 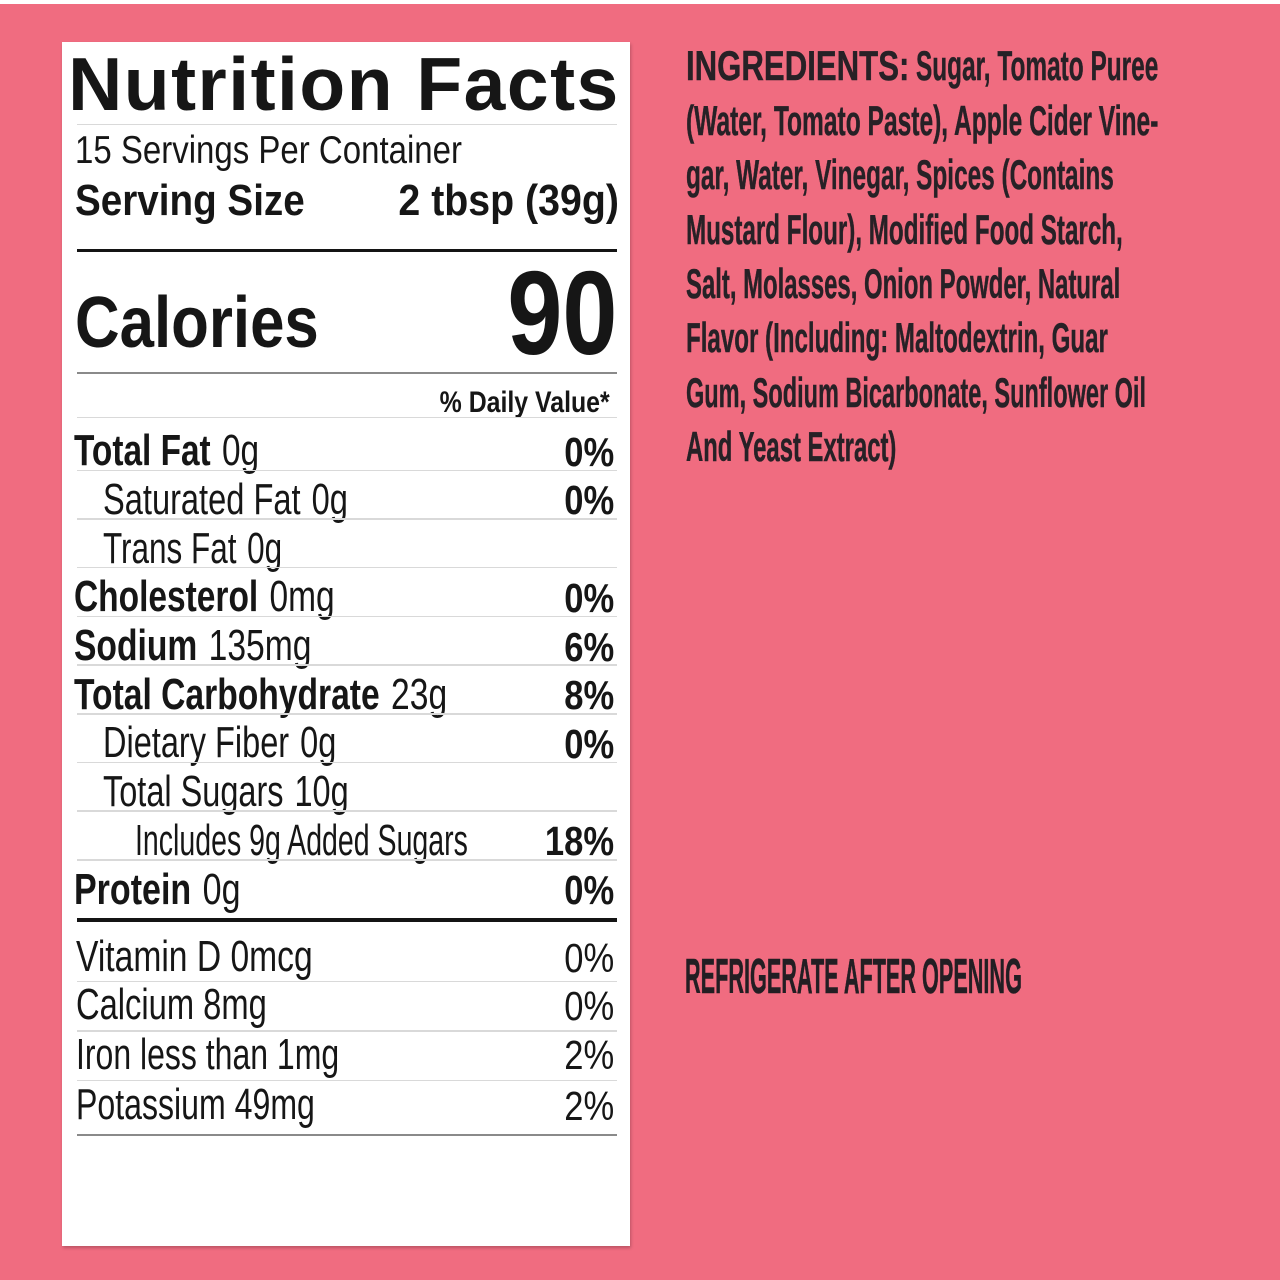 What do you see at coordinates (166, 597) in the screenshot?
I see `nutrient-name: Cholesterol` at bounding box center [166, 597].